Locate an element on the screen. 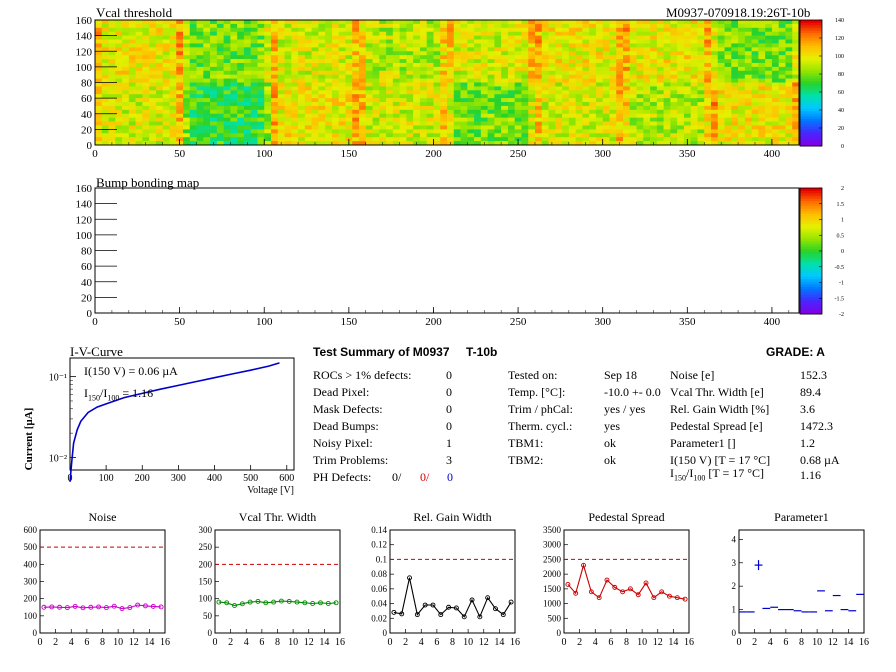  vcal-scale-swatch is located at coordinates (811, 120).